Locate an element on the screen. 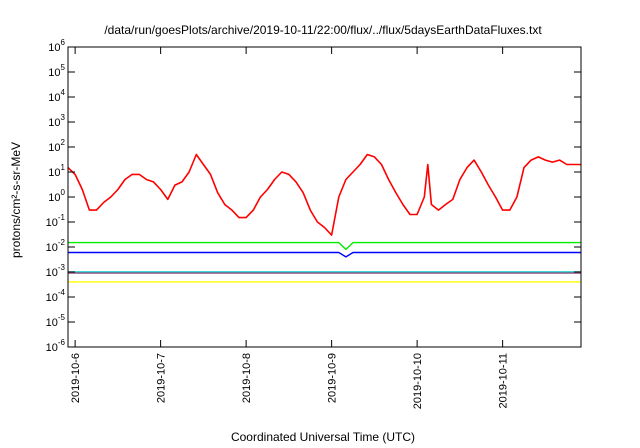 The width and height of the screenshot is (640, 448). x-tick-label: 2019-10-8 is located at coordinates (247, 378).